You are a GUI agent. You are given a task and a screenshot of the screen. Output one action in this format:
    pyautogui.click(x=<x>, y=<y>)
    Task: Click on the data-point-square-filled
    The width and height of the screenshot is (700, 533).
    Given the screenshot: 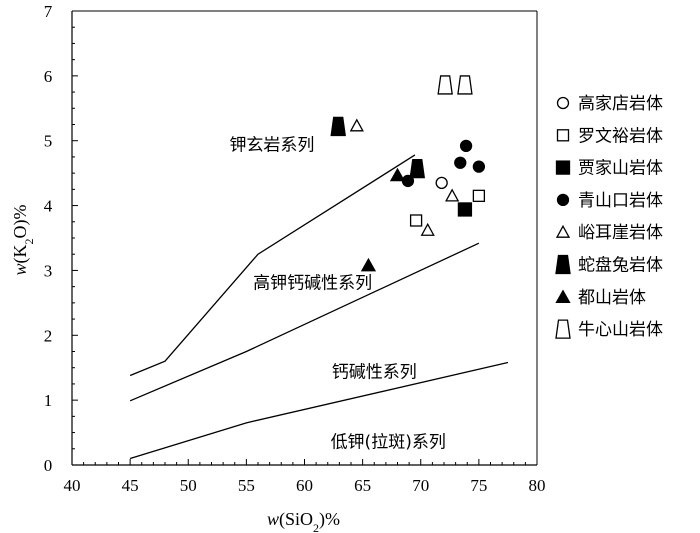 What is the action you would take?
    pyautogui.click(x=465, y=209)
    